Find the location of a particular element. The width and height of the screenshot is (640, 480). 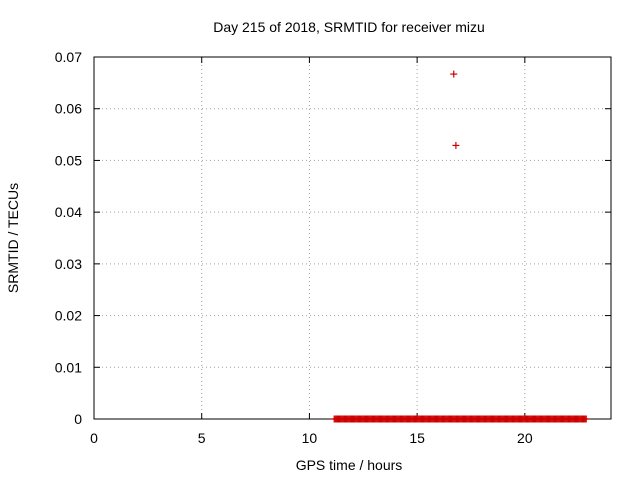

x-tick-label: 0 is located at coordinates (94, 438).